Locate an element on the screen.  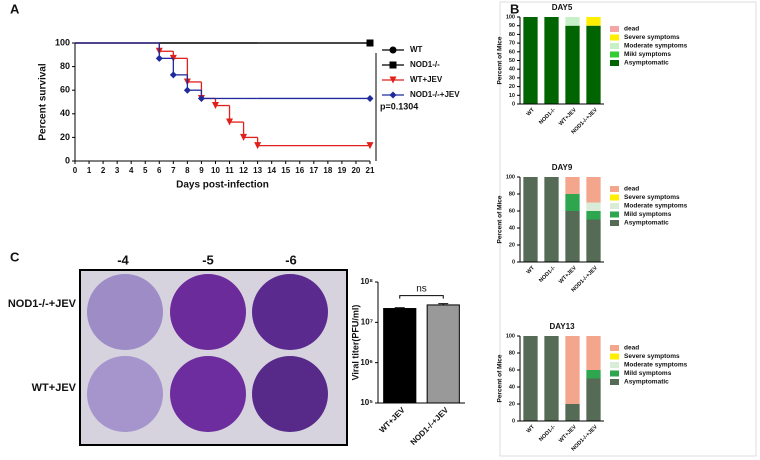
x-tick-label: 8 is located at coordinates (187, 170).